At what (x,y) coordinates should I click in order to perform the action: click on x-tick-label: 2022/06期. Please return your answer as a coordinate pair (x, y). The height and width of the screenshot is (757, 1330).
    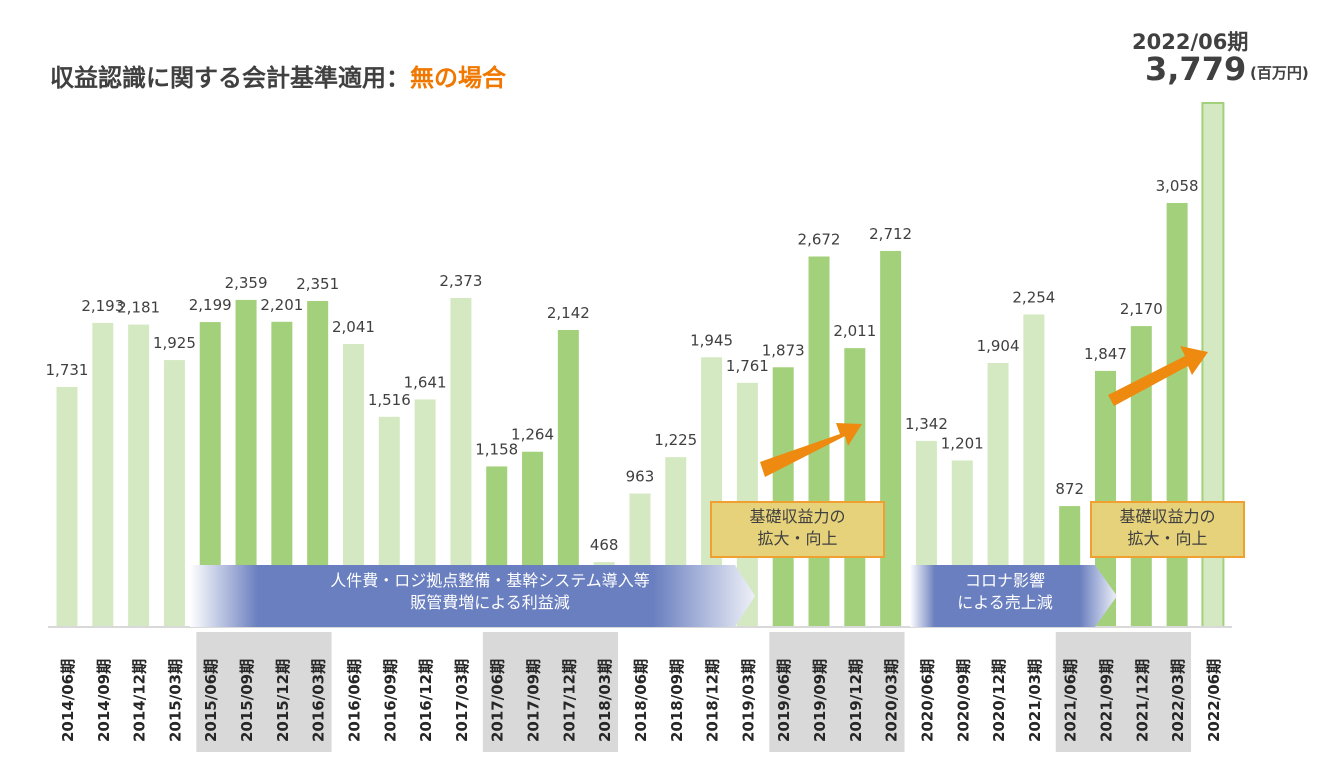
    Looking at the image, I should click on (1214, 700).